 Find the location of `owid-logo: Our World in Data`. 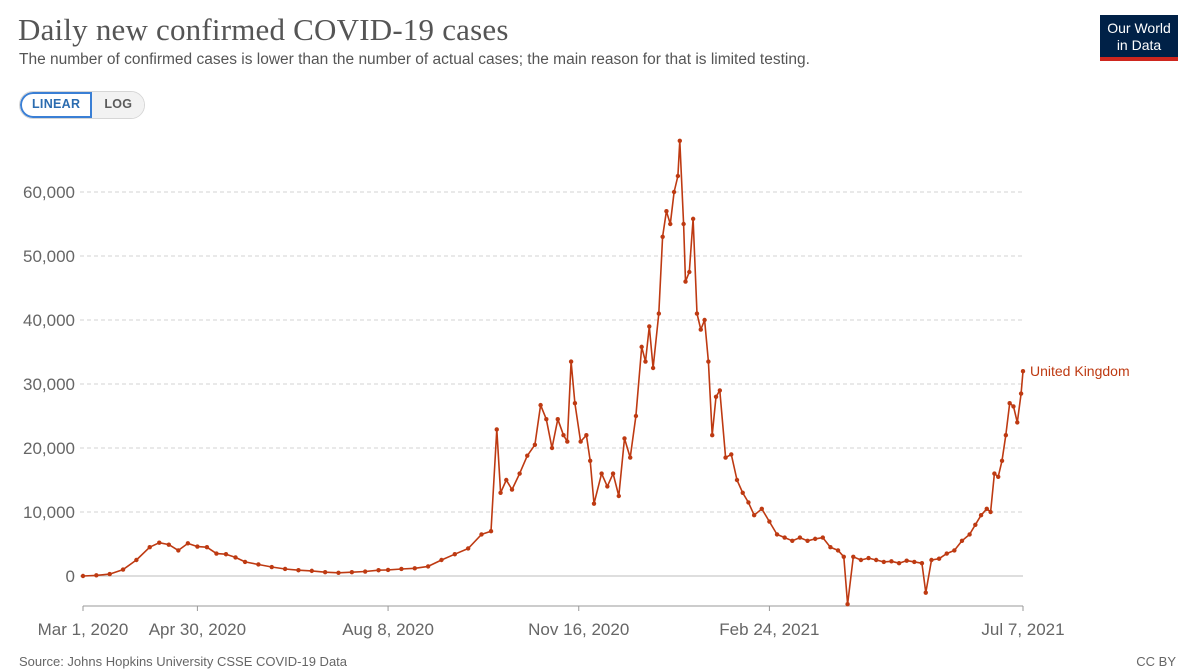

owid-logo: Our World in Data is located at coordinates (1139, 38).